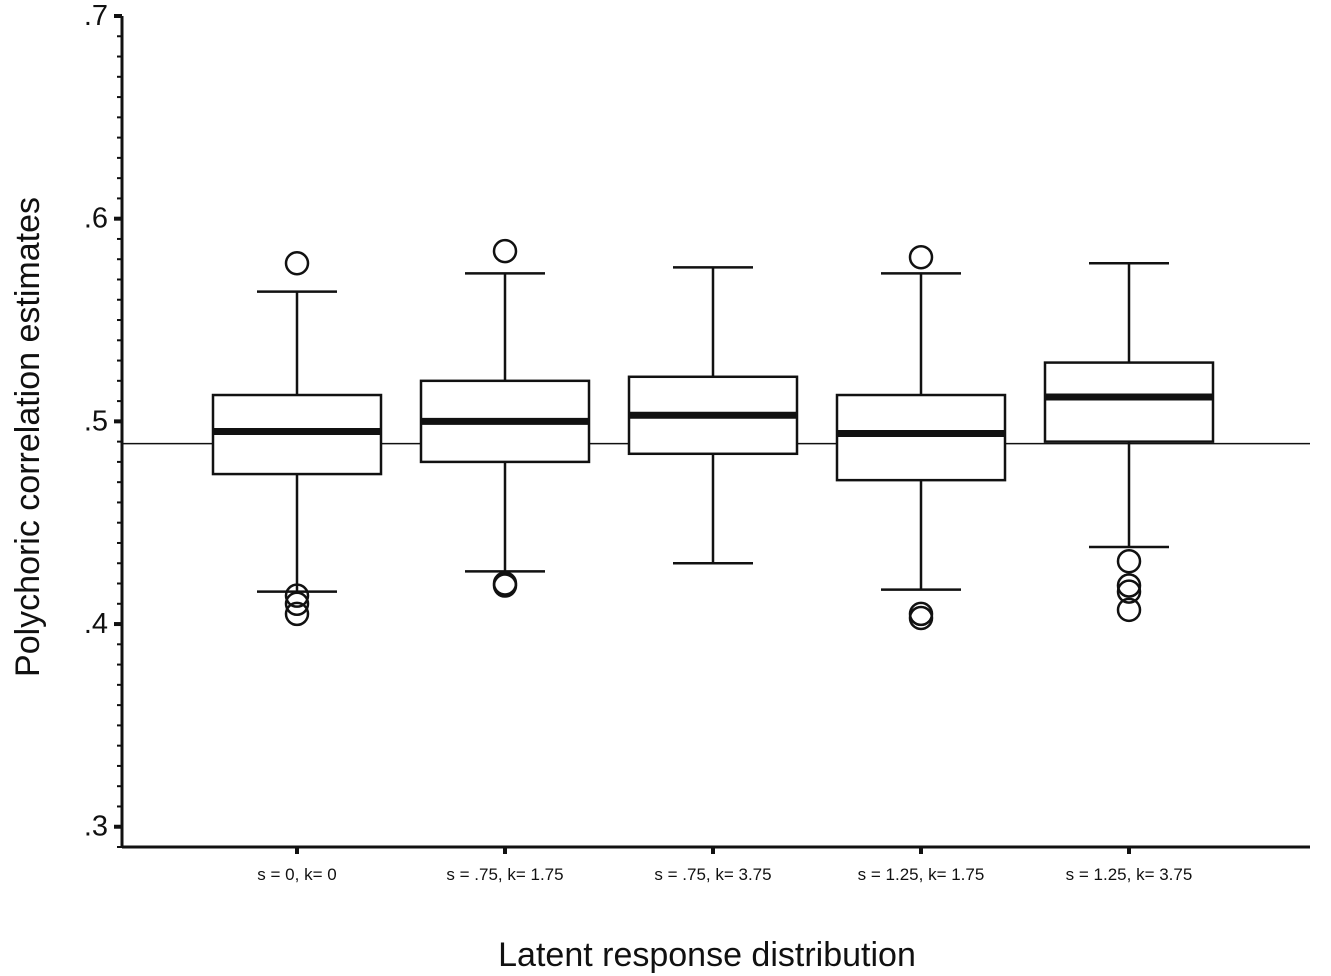 The width and height of the screenshot is (1331, 976). What do you see at coordinates (296, 874) in the screenshot?
I see `x-category-label: s = 0, k= 0` at bounding box center [296, 874].